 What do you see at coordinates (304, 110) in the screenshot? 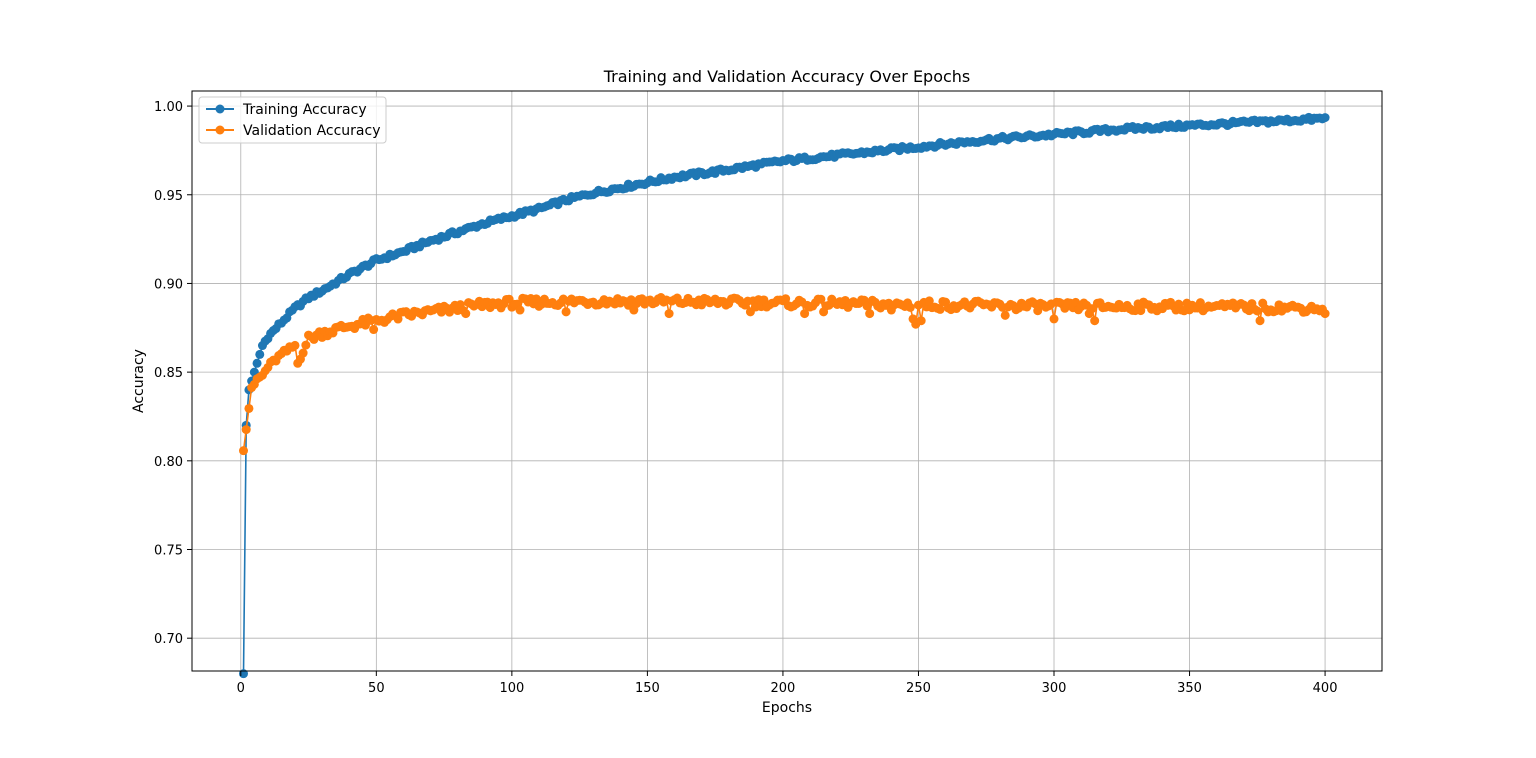
I see `legend-label-training: Training Accuracy` at bounding box center [304, 110].